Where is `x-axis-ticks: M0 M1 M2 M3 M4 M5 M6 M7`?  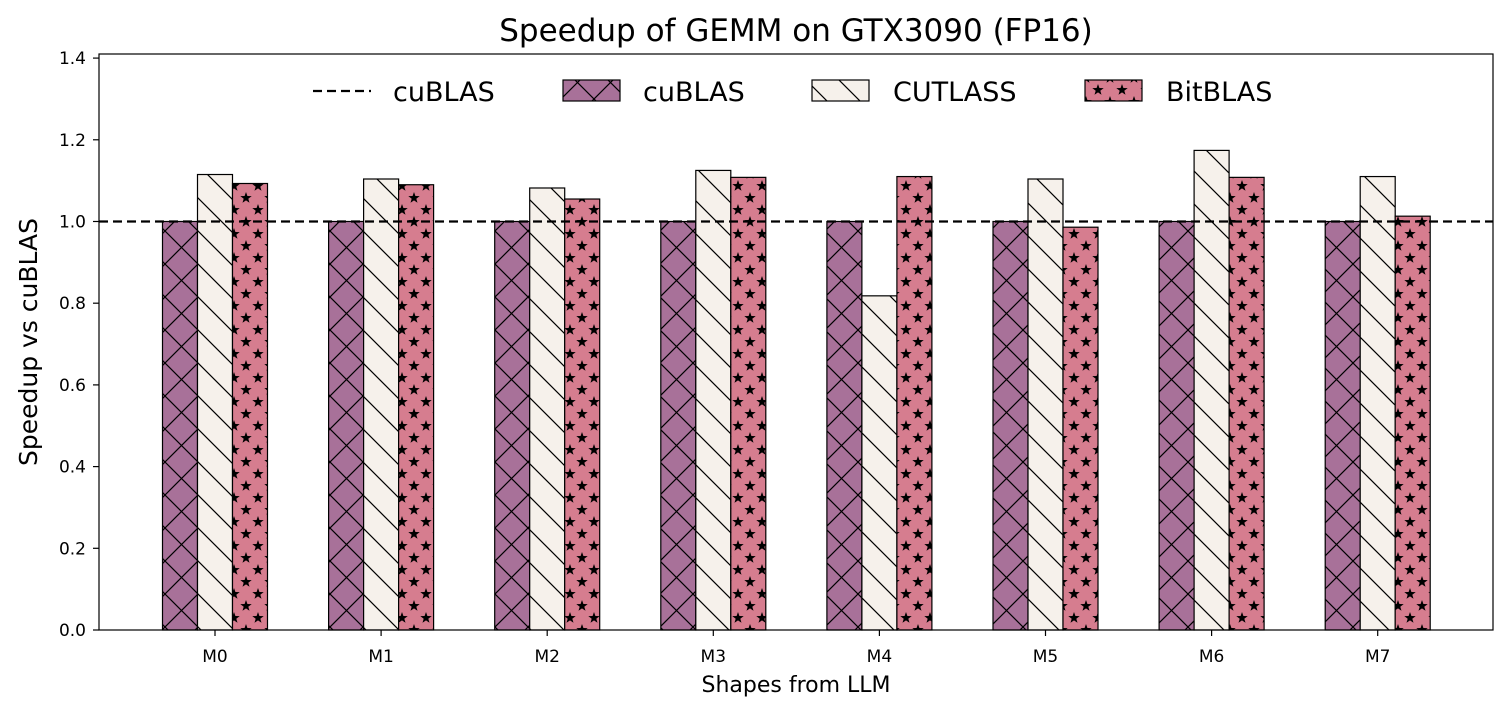 x-axis-ticks: M0 M1 M2 M3 M4 M5 M6 M7 is located at coordinates (796, 648).